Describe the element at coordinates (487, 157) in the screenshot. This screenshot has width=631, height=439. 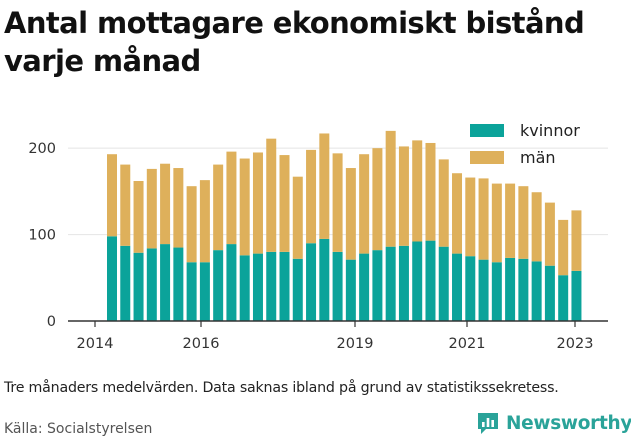
I see `legend-swatch-män` at that location.